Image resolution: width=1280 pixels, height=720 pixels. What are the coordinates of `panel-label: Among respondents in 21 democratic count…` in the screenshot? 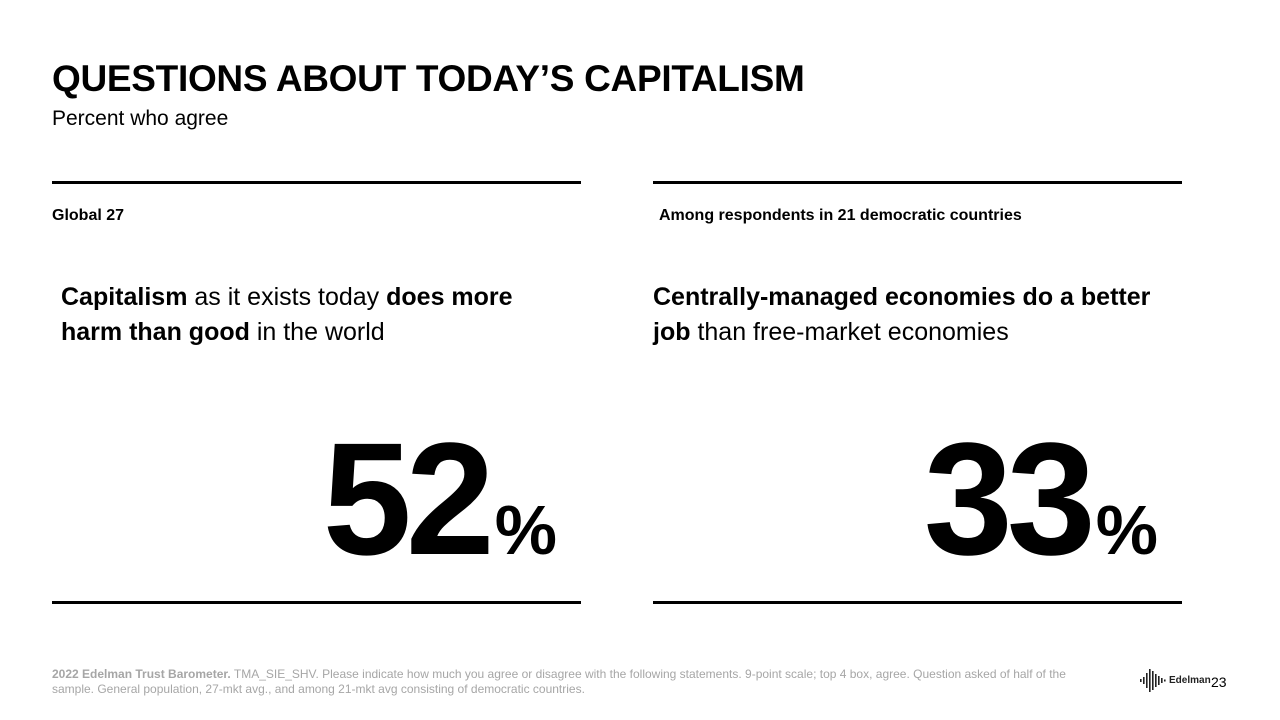 It's located at (840, 215).